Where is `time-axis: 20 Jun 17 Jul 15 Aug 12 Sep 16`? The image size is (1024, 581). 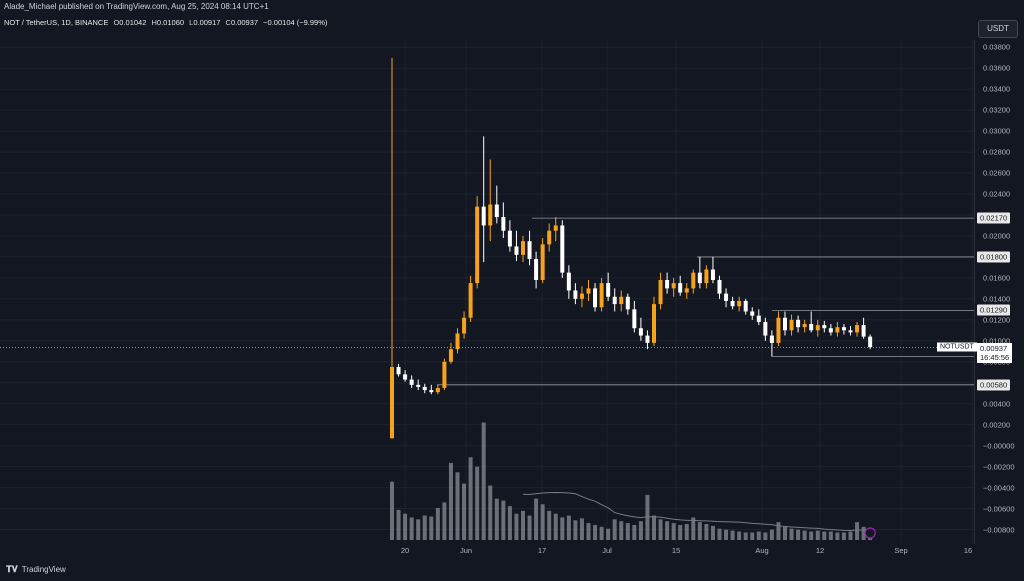
time-axis: 20 Jun 17 Jul 15 Aug 12 Sep 16 is located at coordinates (487, 551).